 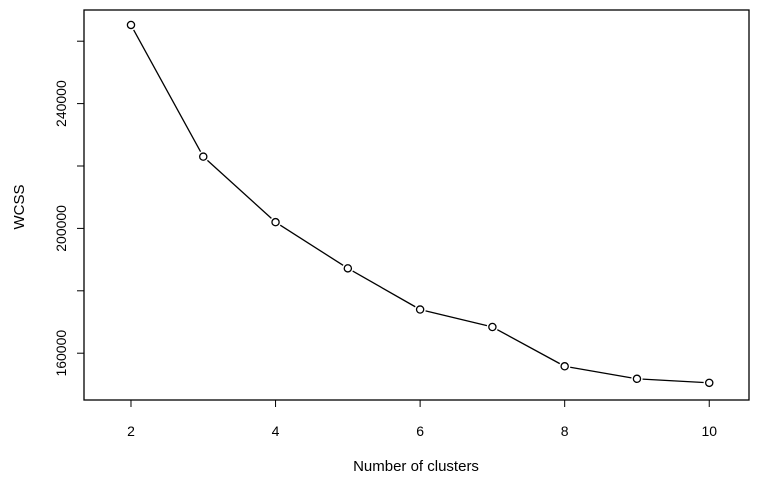 I want to click on y-axis-label: WCSS, so click(x=19, y=207).